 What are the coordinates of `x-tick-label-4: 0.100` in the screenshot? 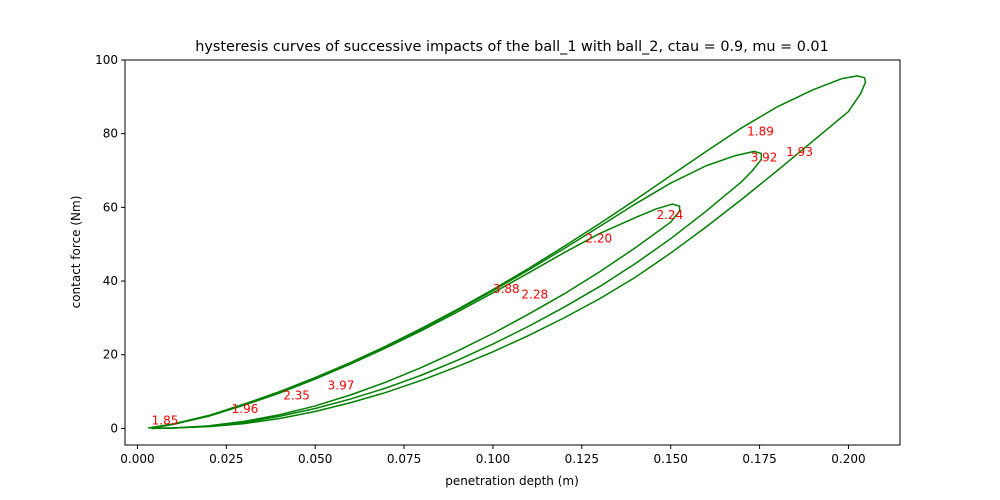 It's located at (493, 459).